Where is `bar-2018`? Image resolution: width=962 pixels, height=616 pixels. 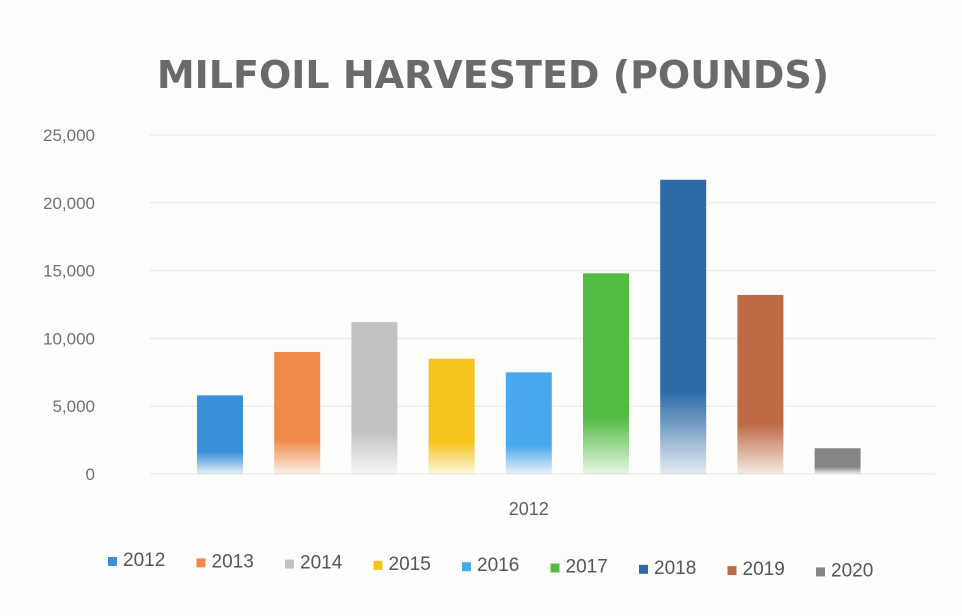
bar-2018 is located at coordinates (683, 327).